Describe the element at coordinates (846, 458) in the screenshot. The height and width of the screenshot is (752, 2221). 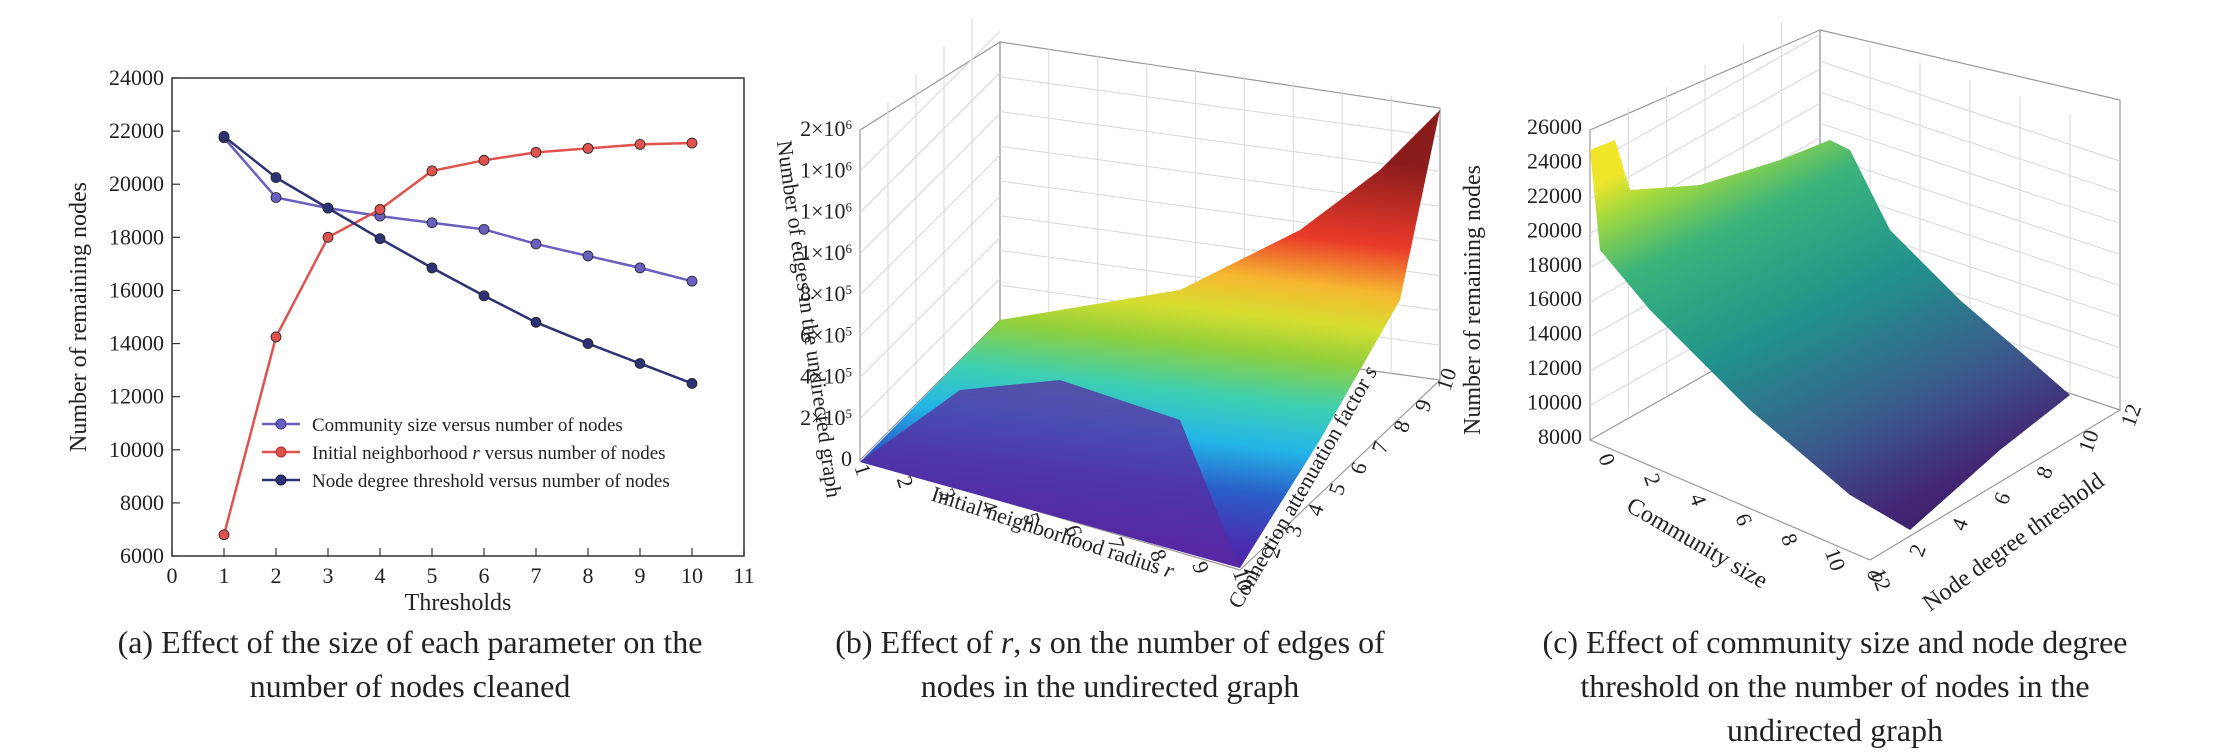
I see `chart-b-z-tick-label: 0` at that location.